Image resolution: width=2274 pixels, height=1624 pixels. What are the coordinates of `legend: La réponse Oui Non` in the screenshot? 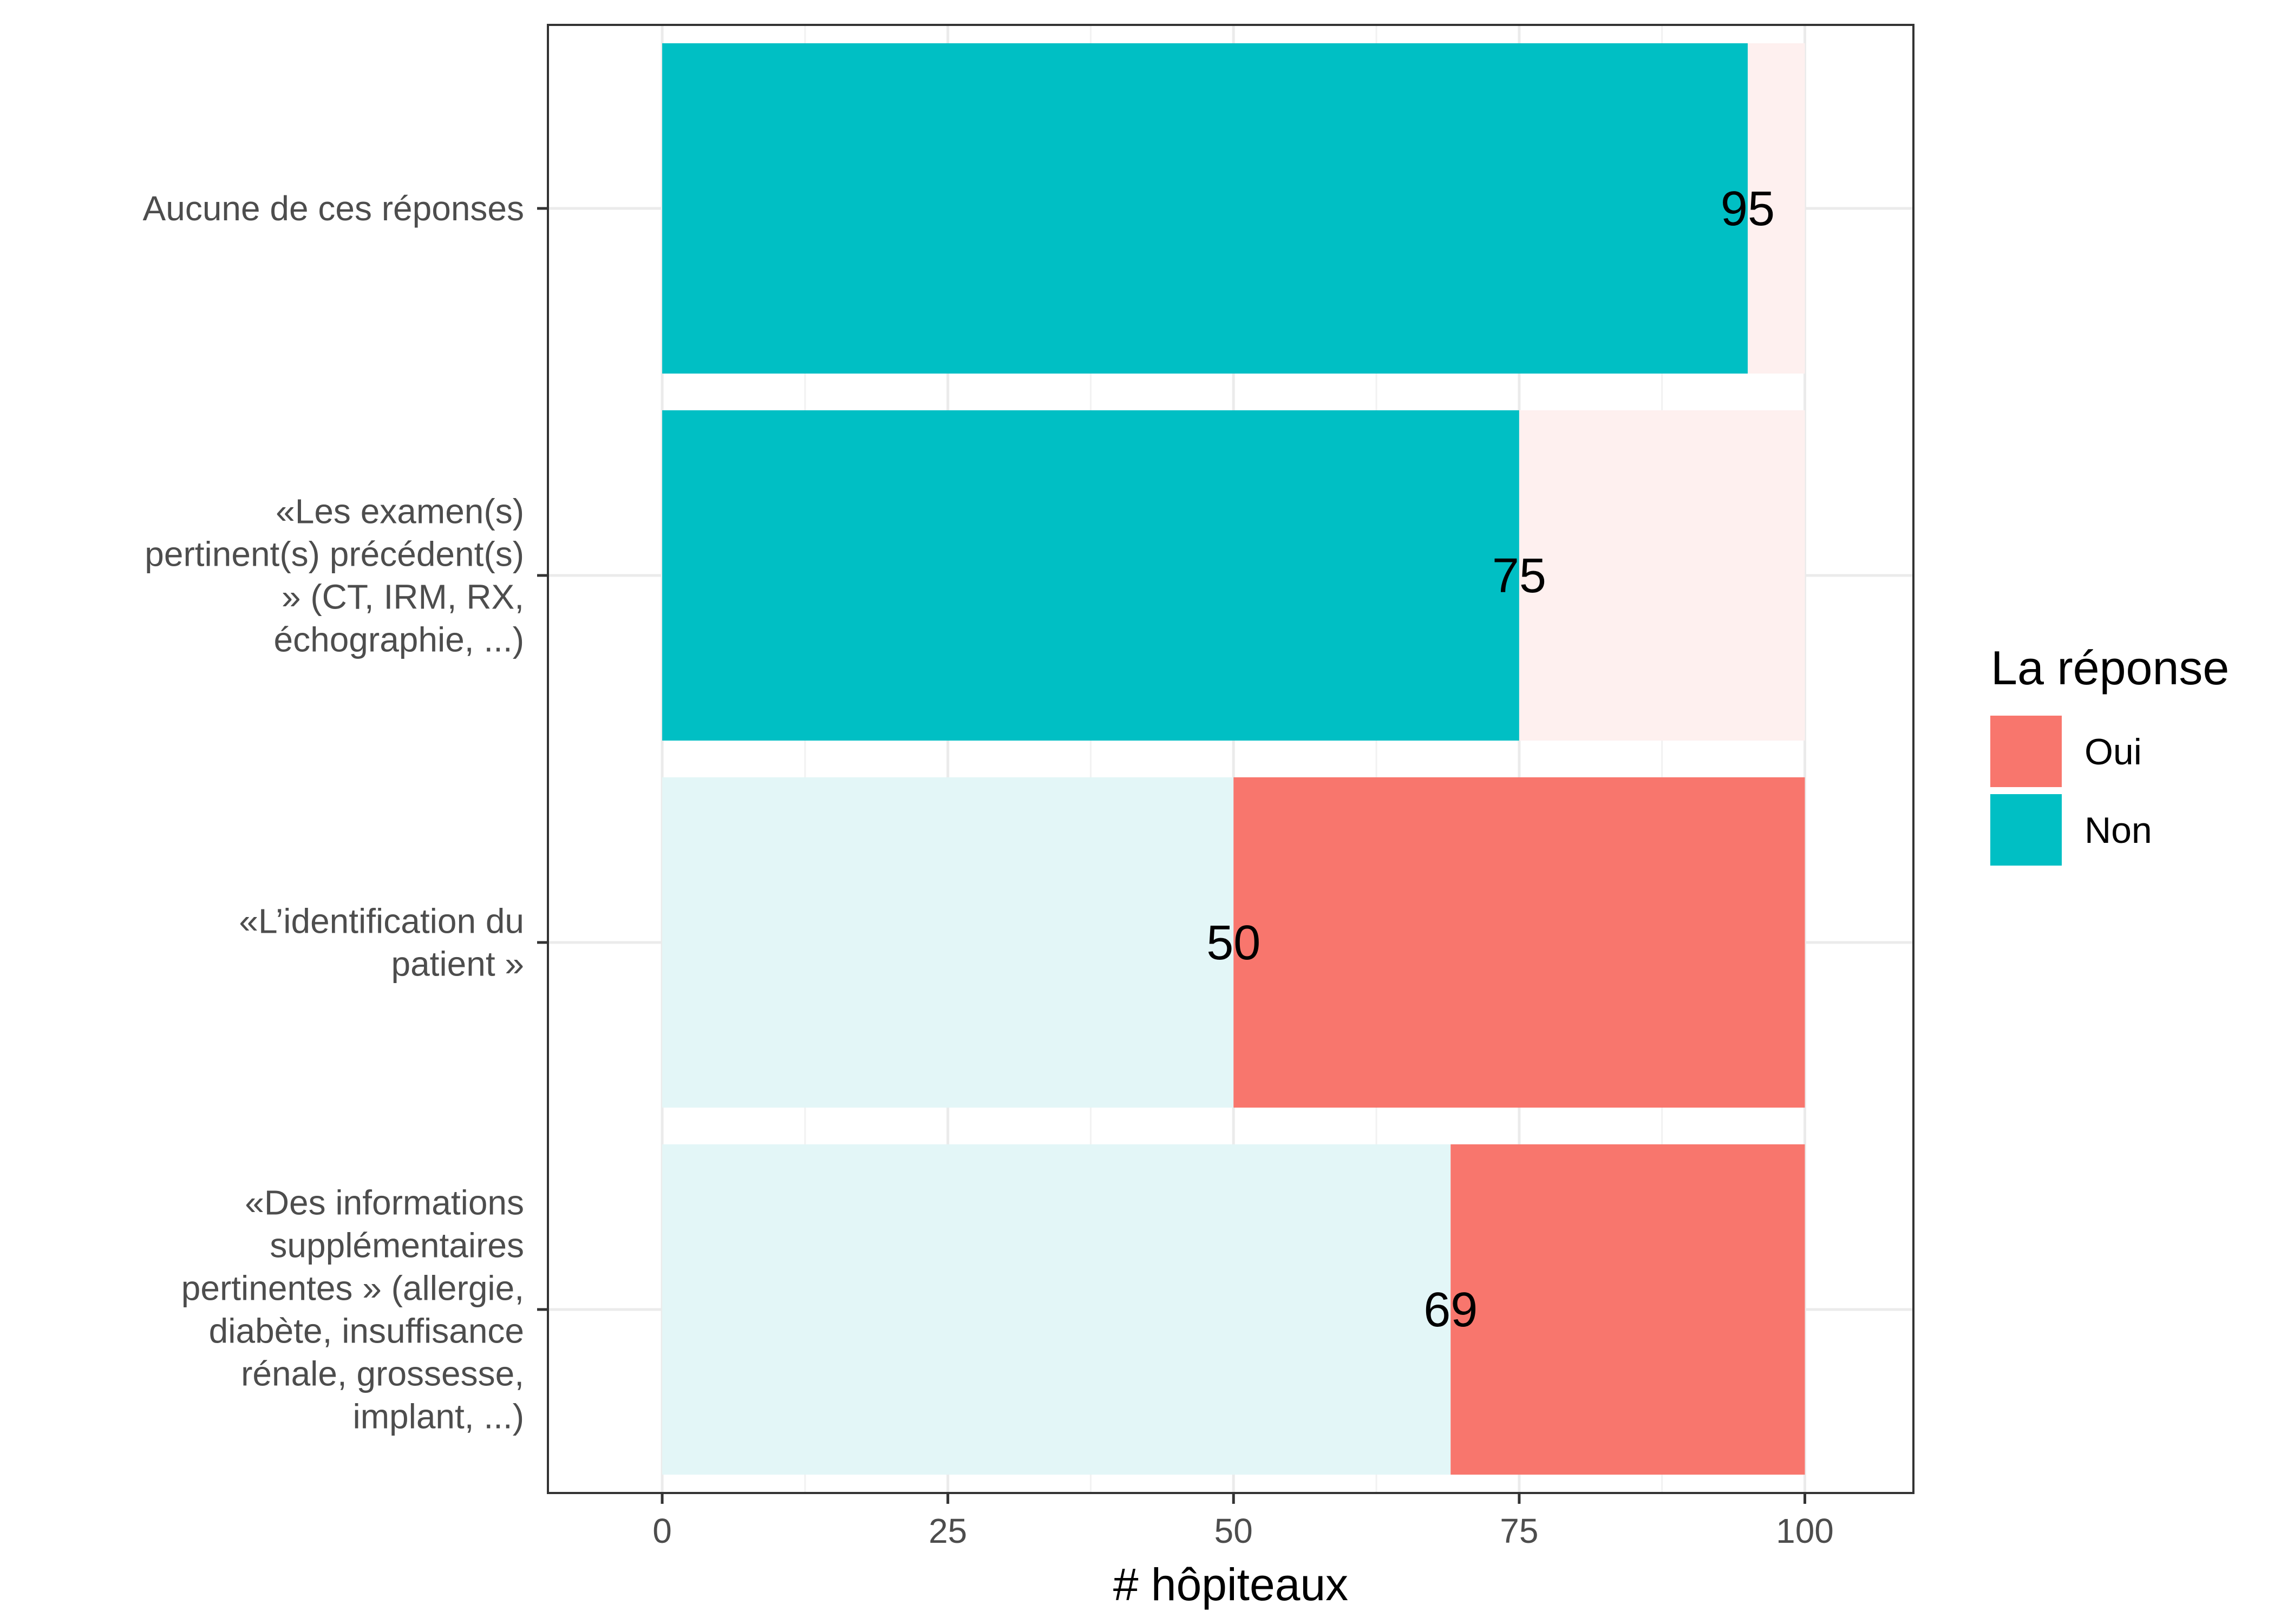 It's located at (2110, 753).